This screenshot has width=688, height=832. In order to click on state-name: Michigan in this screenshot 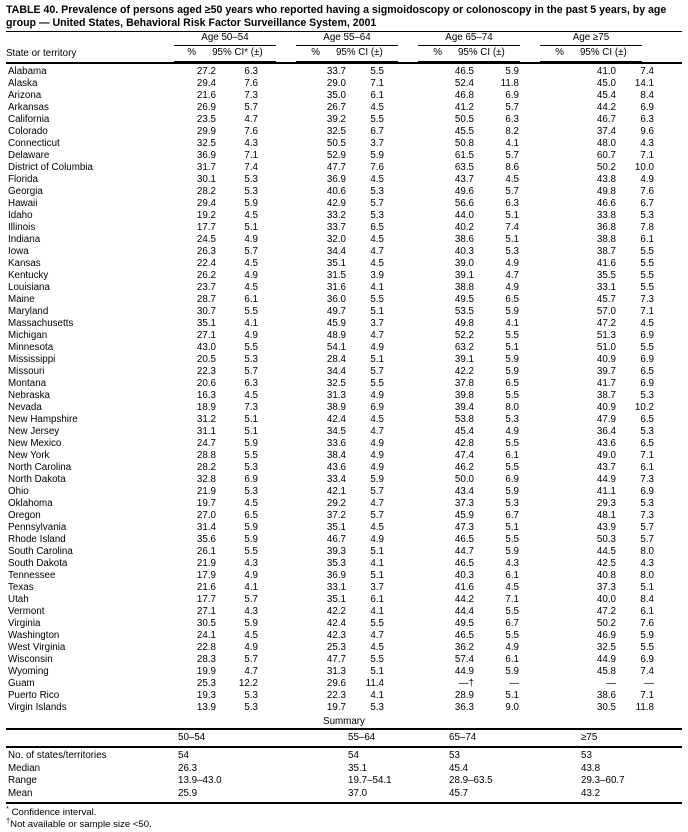, I will do `click(28, 335)`.